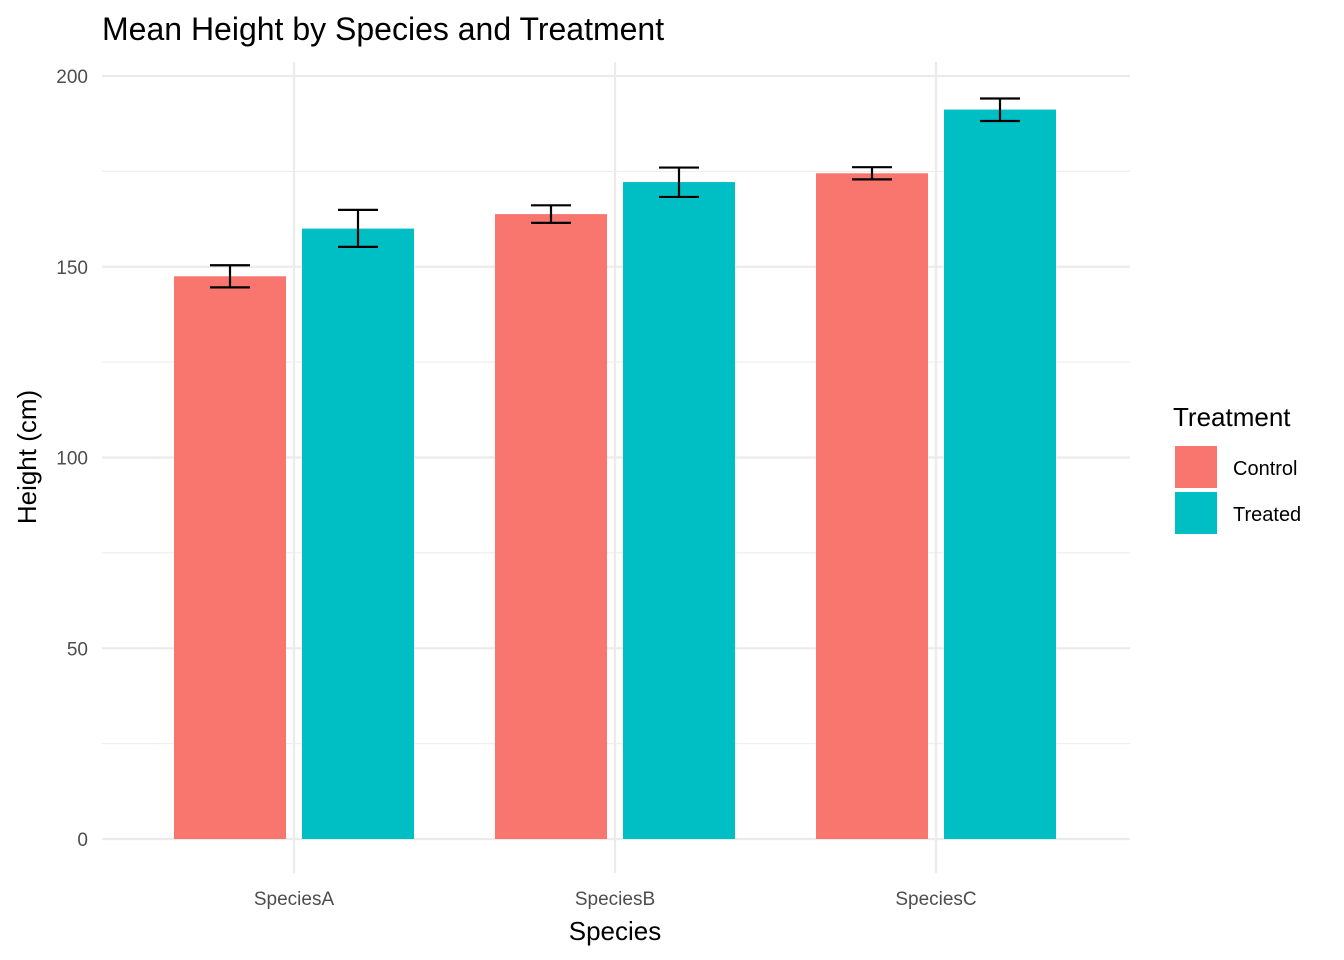 The image size is (1344, 960). I want to click on legend-item-treated: Treated, so click(1238, 513).